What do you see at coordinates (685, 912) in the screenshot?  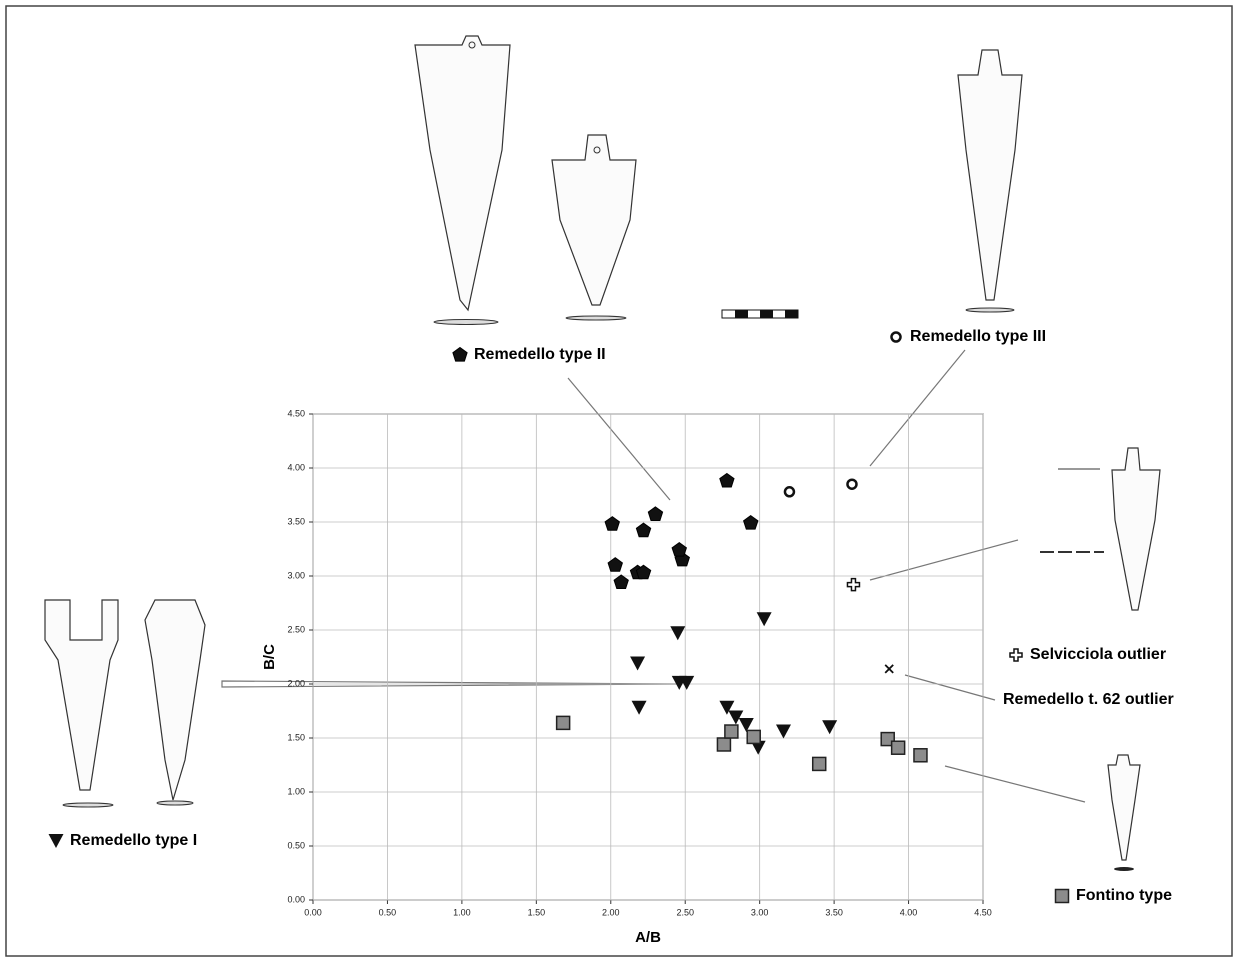 I see `x-tick-label: 2.50` at bounding box center [685, 912].